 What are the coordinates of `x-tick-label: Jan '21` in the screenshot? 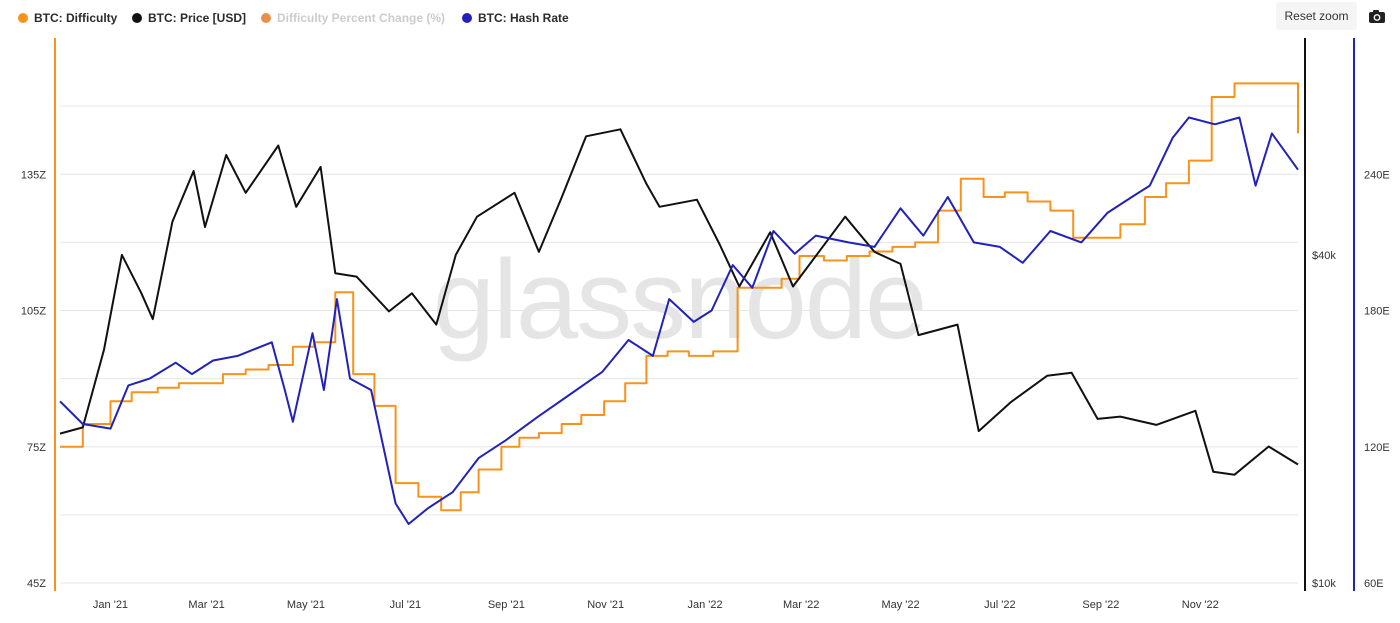 It's located at (110, 605).